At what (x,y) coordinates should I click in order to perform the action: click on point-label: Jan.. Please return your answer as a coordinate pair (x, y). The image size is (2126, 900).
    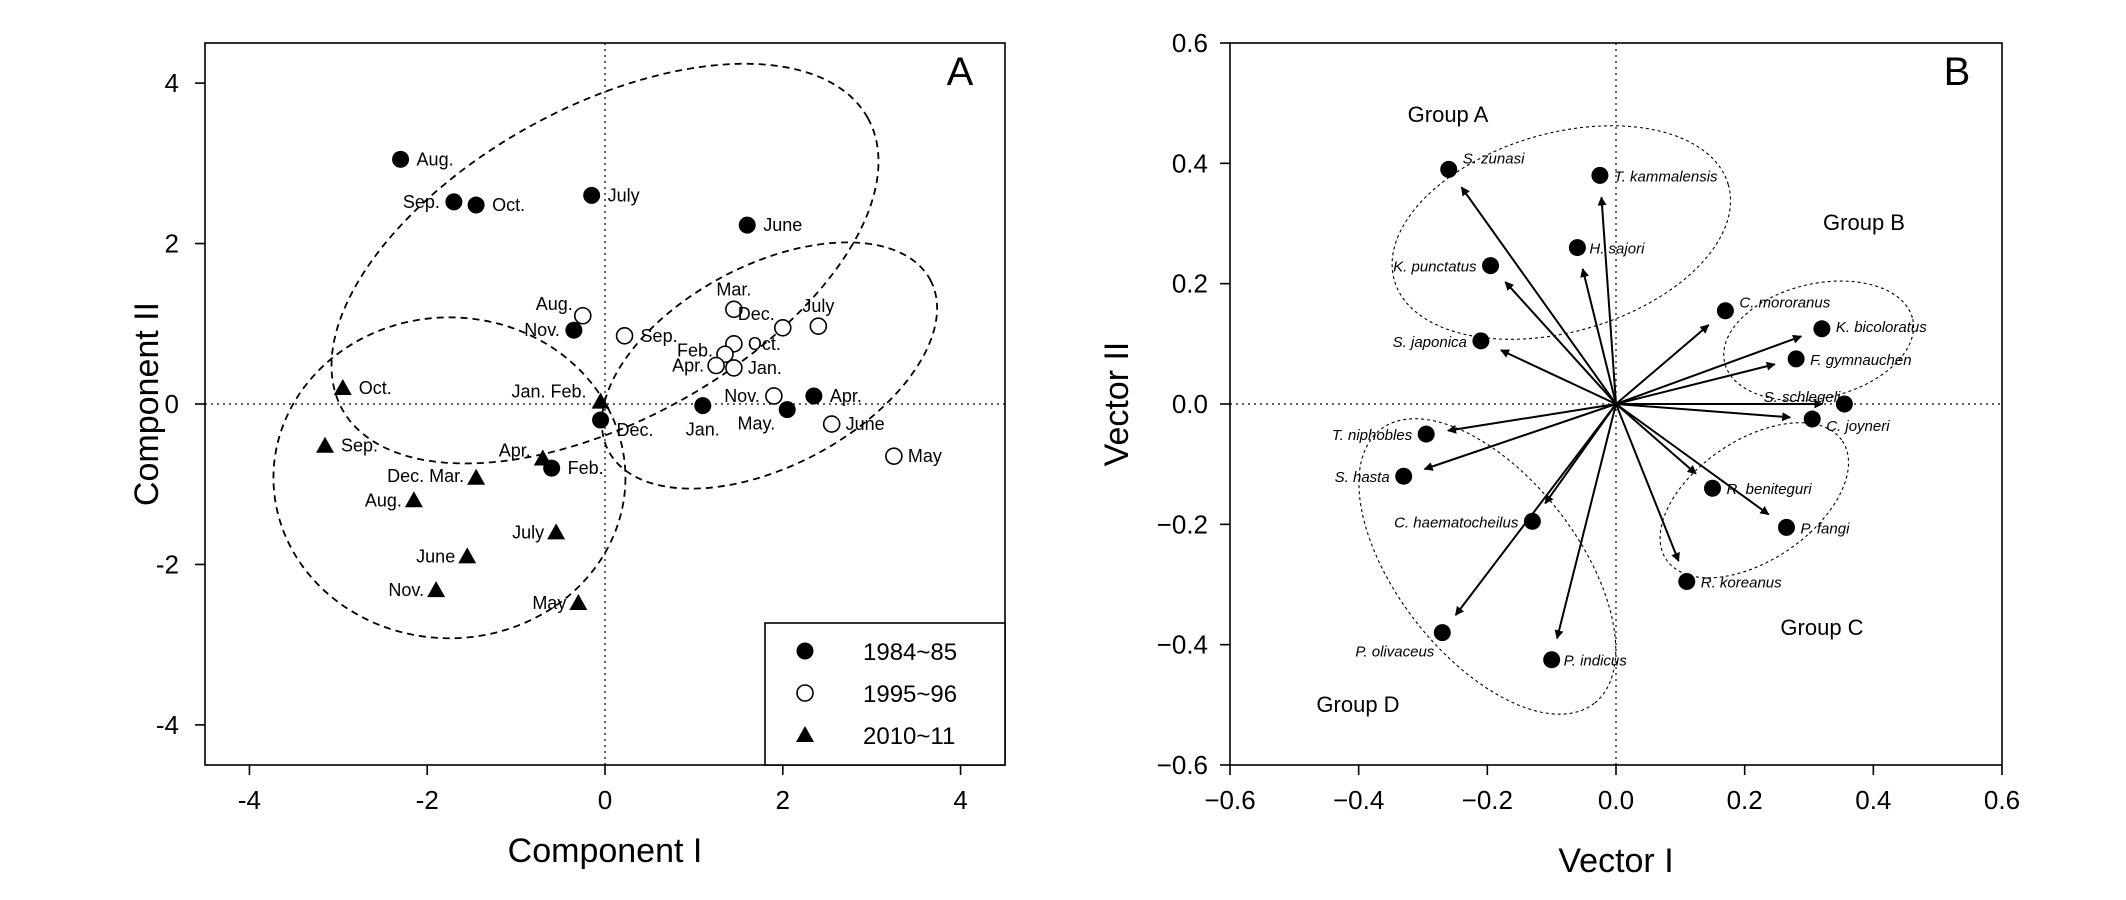
    Looking at the image, I should click on (765, 368).